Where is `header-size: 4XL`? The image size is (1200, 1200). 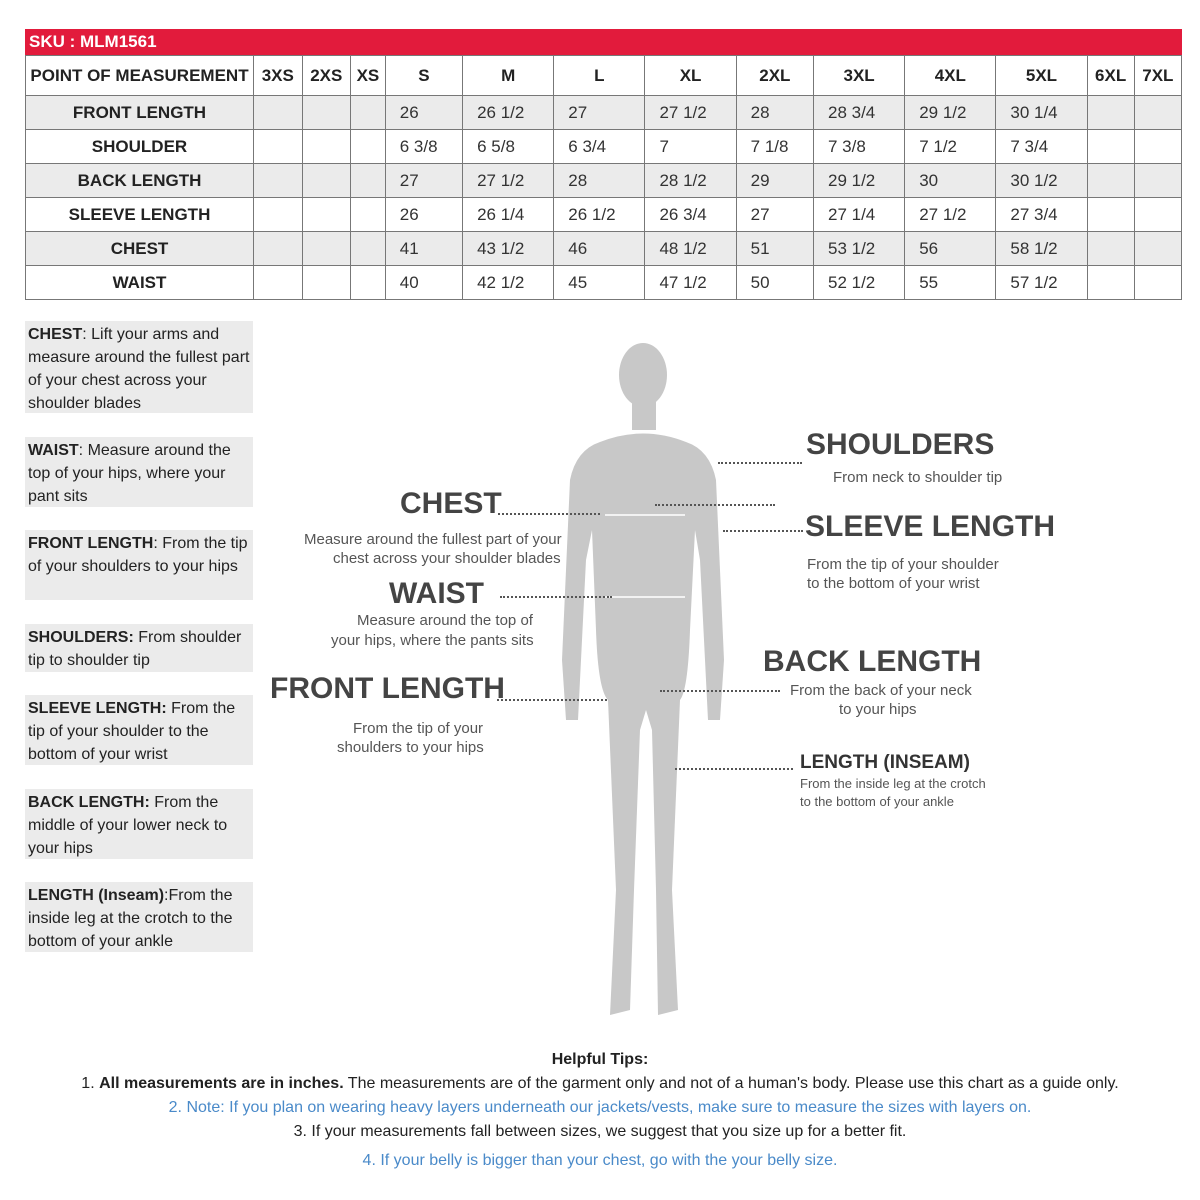
header-size: 4XL is located at coordinates (950, 75).